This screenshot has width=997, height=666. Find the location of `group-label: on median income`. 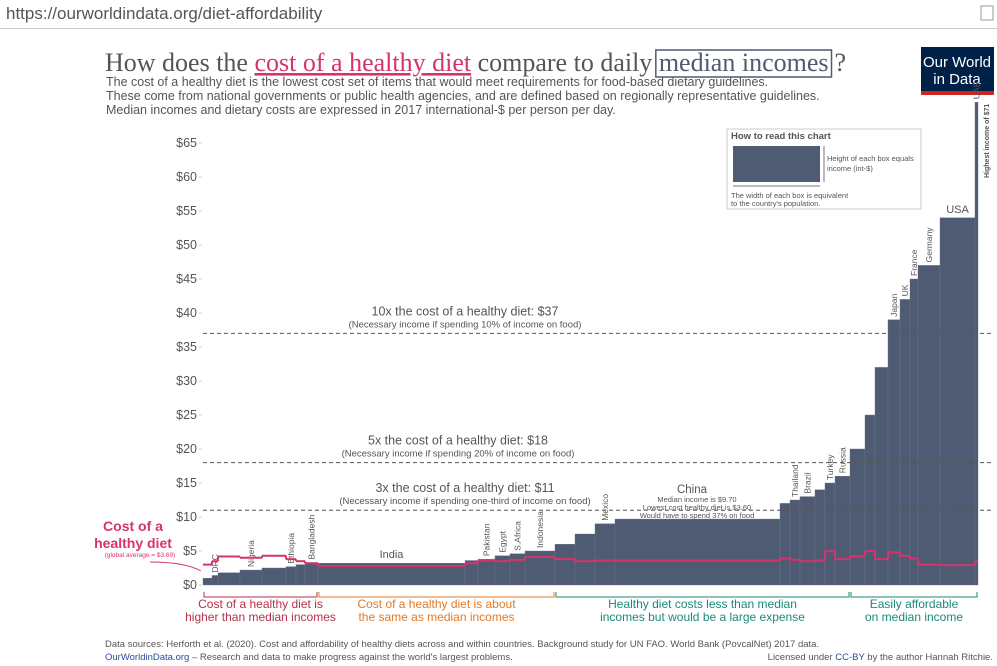

group-label: on median income is located at coordinates (914, 617).